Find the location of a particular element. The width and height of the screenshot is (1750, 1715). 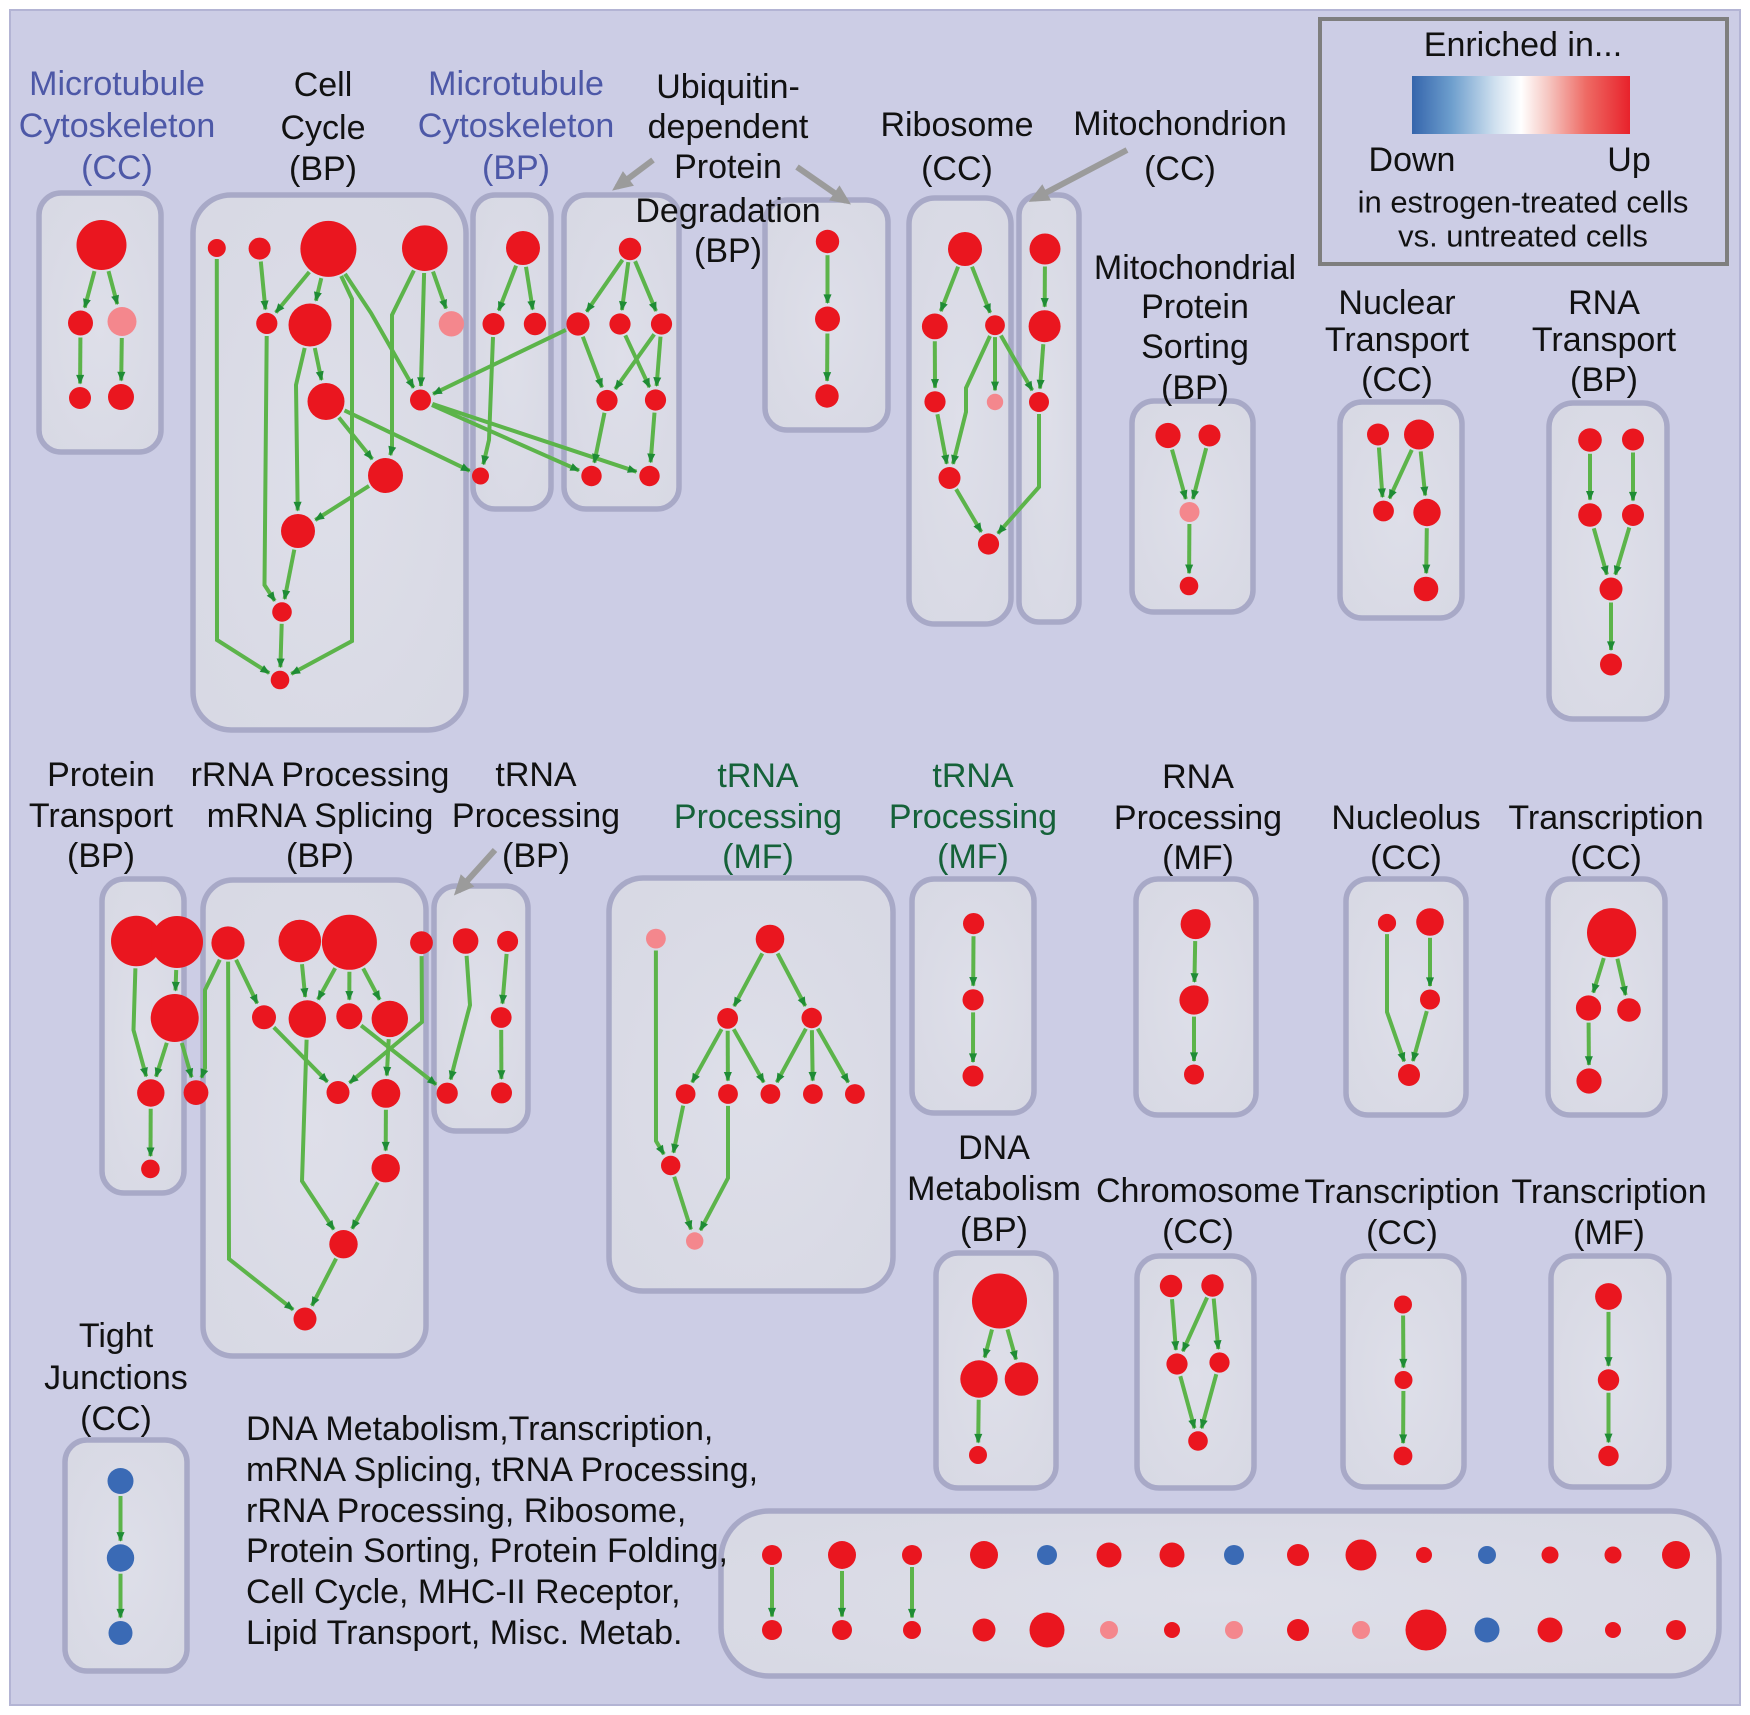

svg-text: in estrogen-treated cells is located at coordinates (1523, 202).